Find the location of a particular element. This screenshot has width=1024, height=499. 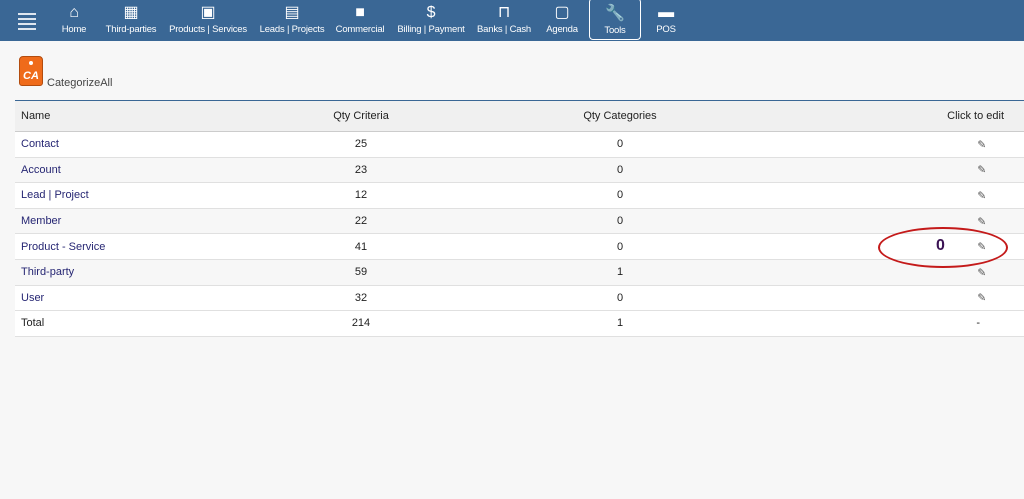

briefcase-icon: ■ is located at coordinates (360, 12).